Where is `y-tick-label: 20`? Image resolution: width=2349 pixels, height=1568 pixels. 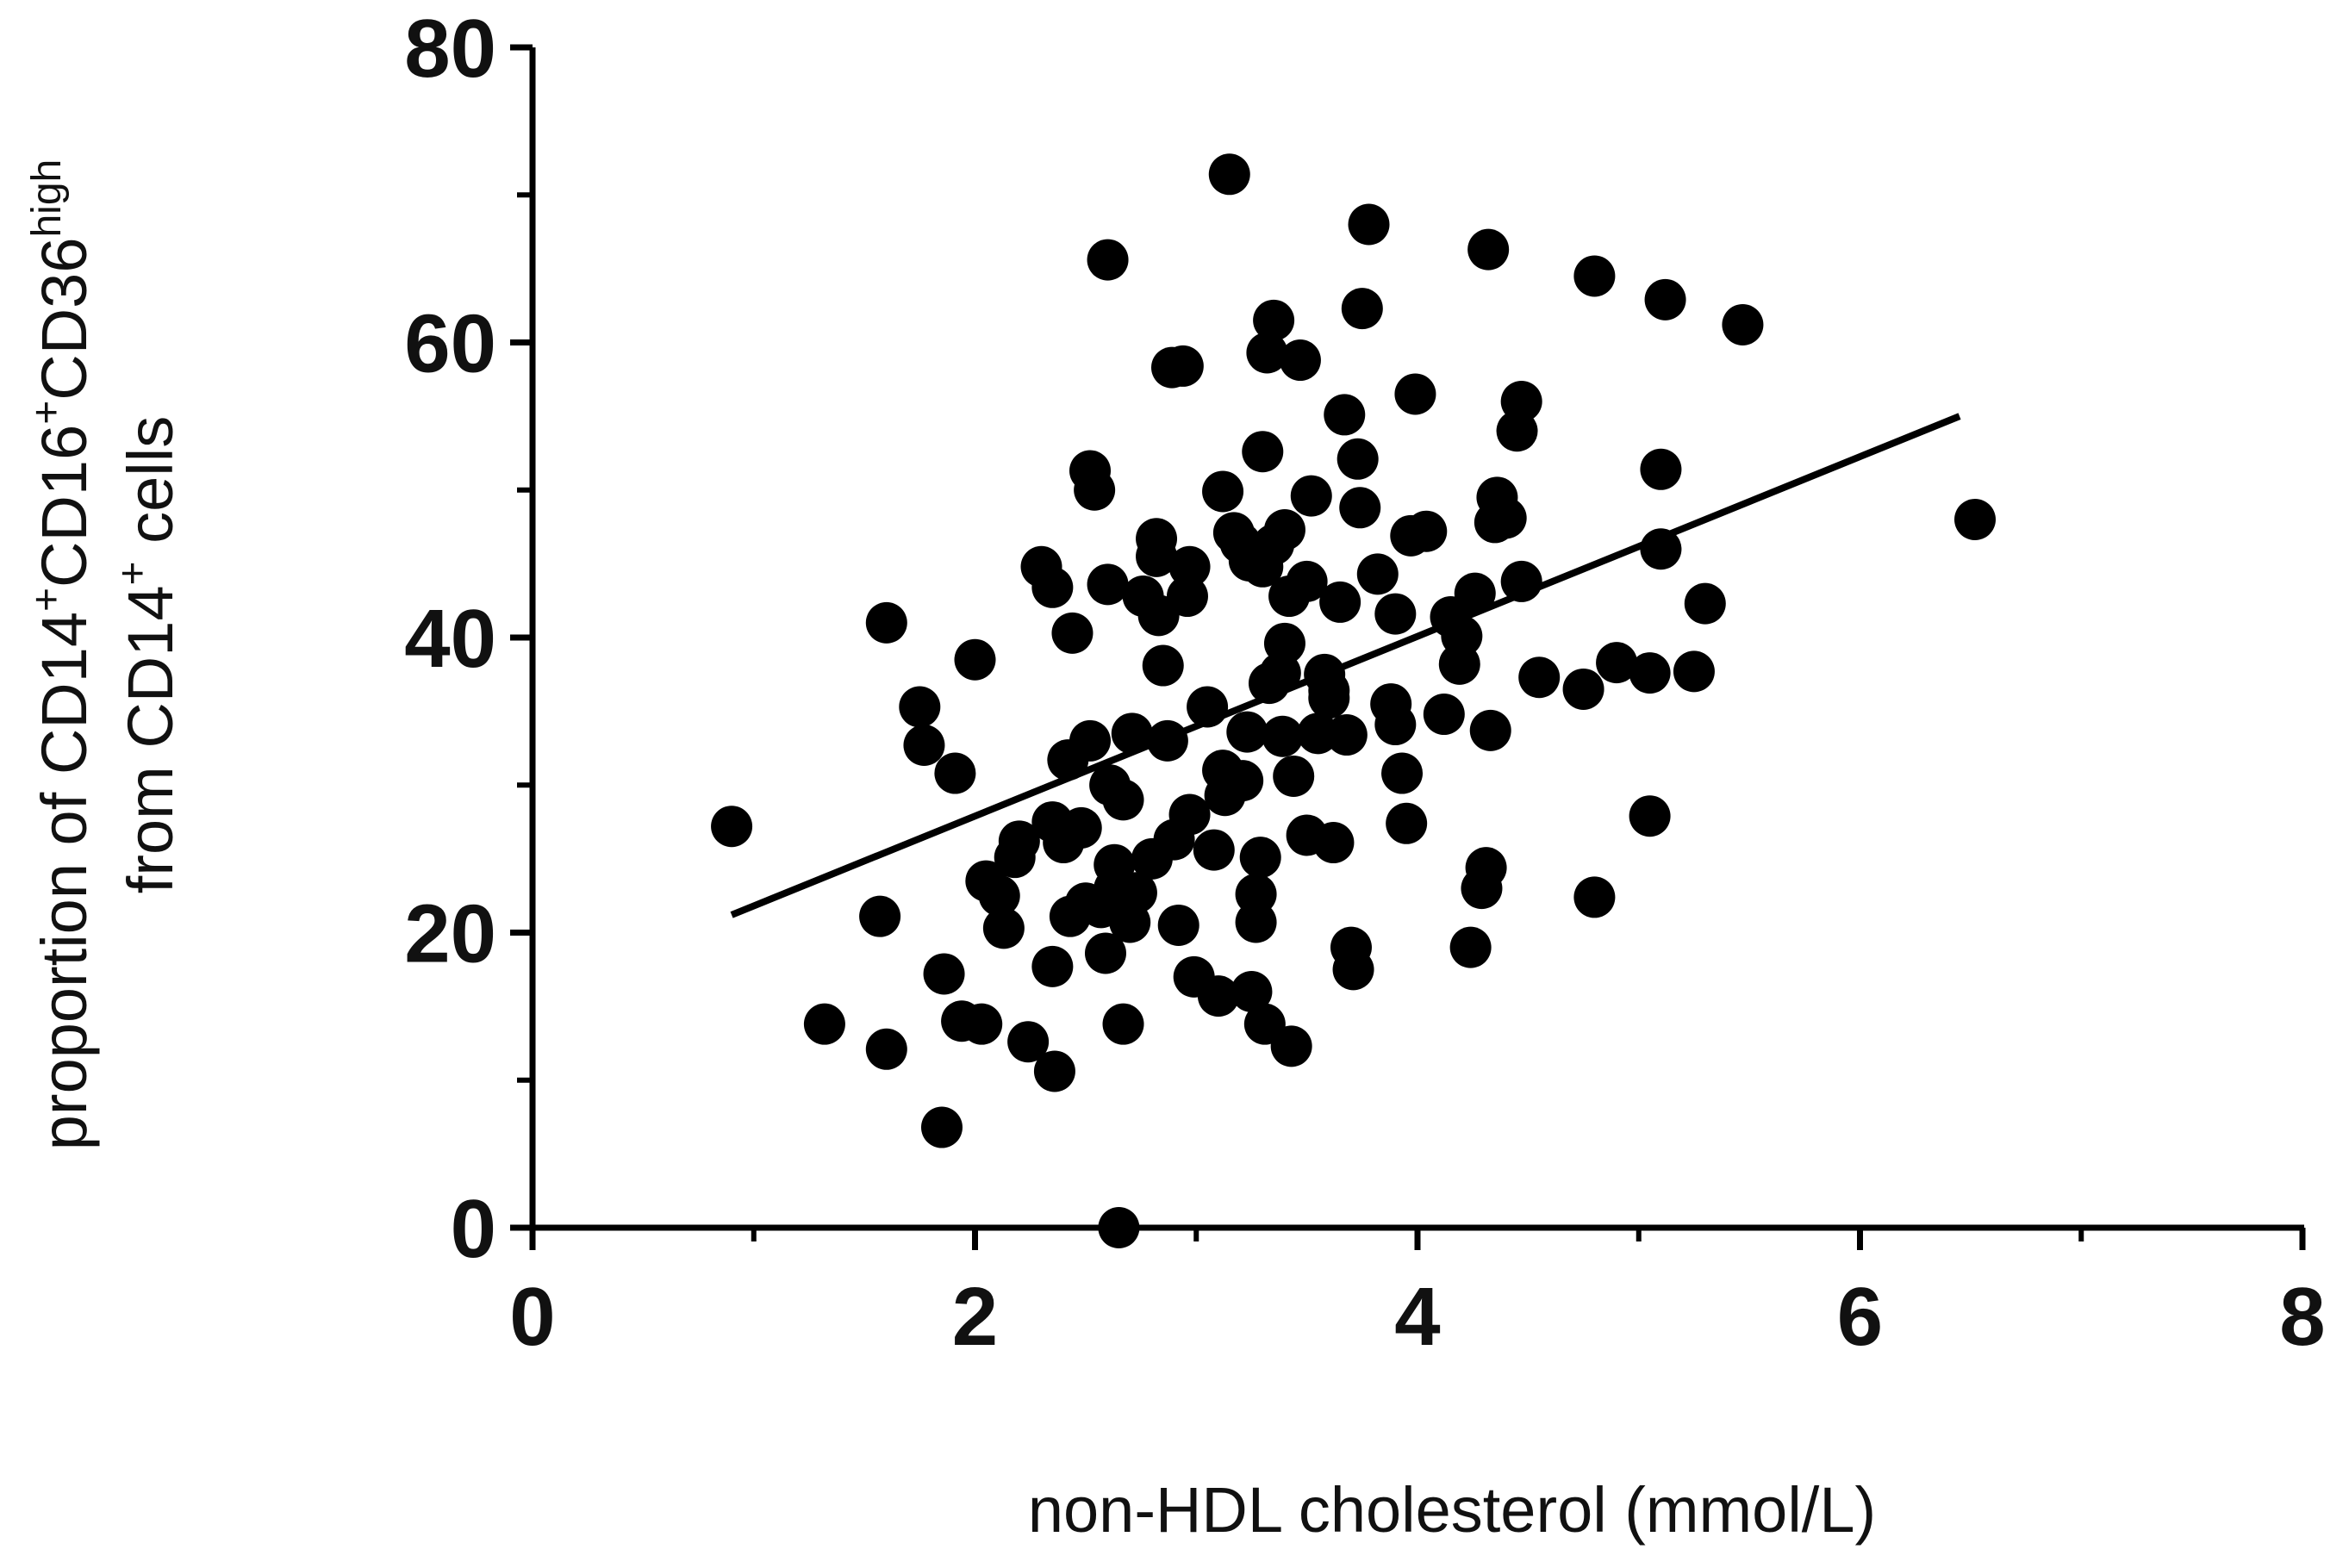
y-tick-label: 20 is located at coordinates (450, 934).